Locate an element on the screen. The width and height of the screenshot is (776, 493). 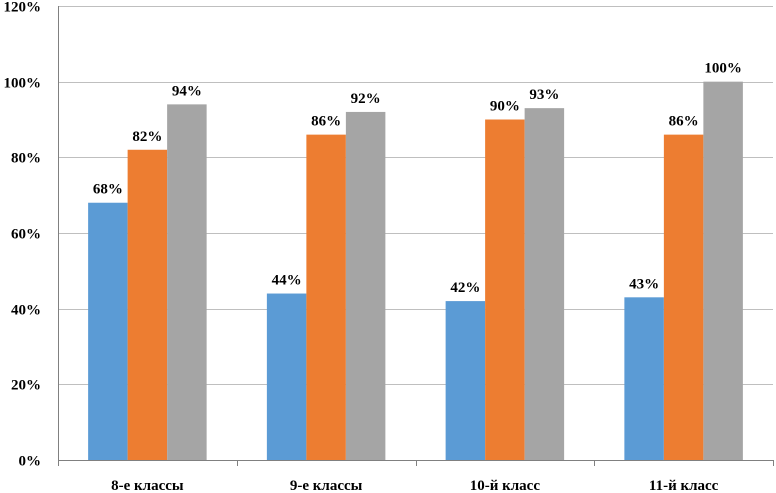
y-tick-label: 20% is located at coordinates (26, 386).